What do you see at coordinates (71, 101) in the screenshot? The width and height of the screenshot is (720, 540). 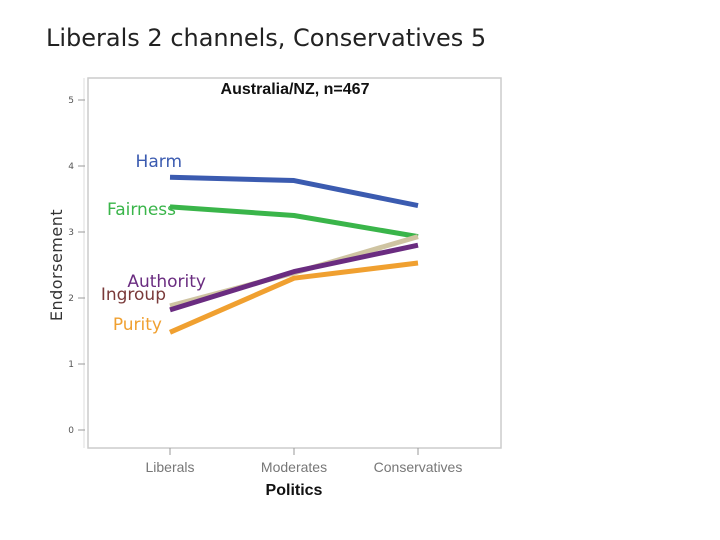 I see `y-tick-label: 5` at bounding box center [71, 101].